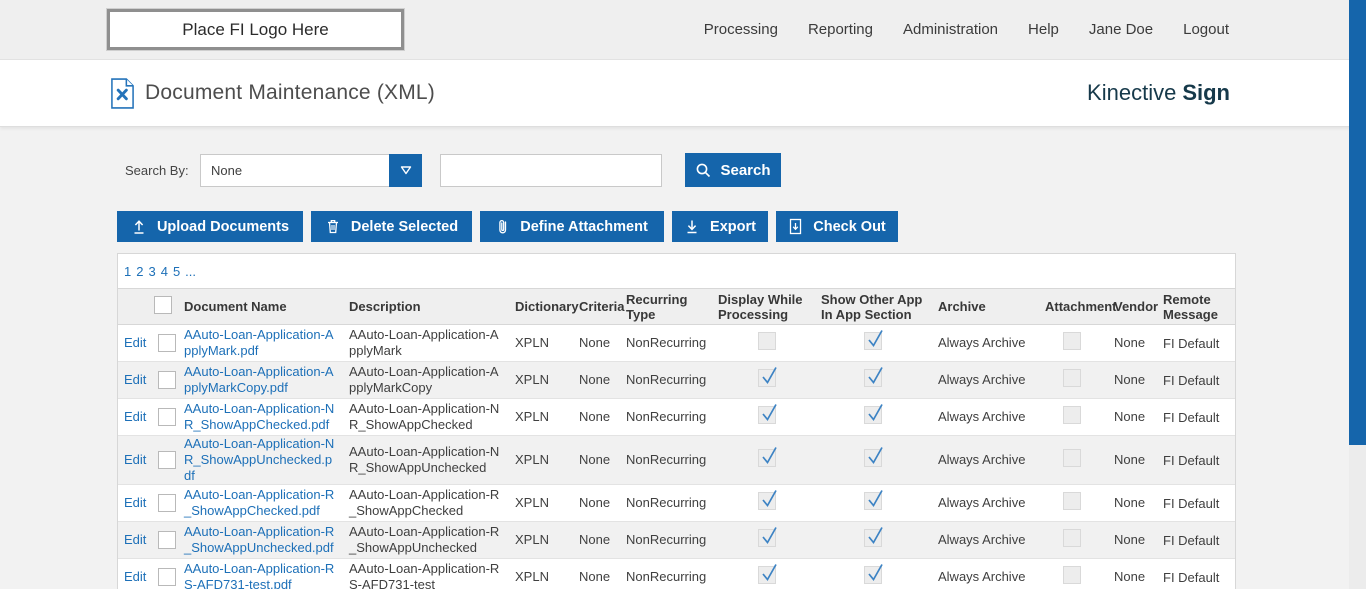  Describe the element at coordinates (740, 29) in the screenshot. I see `nav-processing: Processing` at that location.